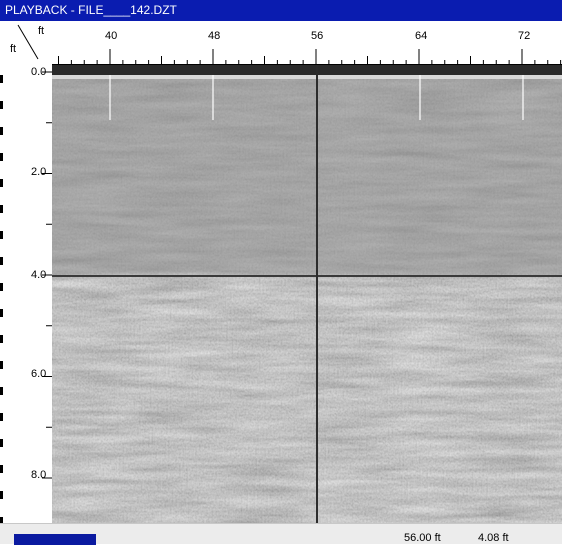  What do you see at coordinates (317, 36) in the screenshot?
I see `h-tick-label-56: 56` at bounding box center [317, 36].